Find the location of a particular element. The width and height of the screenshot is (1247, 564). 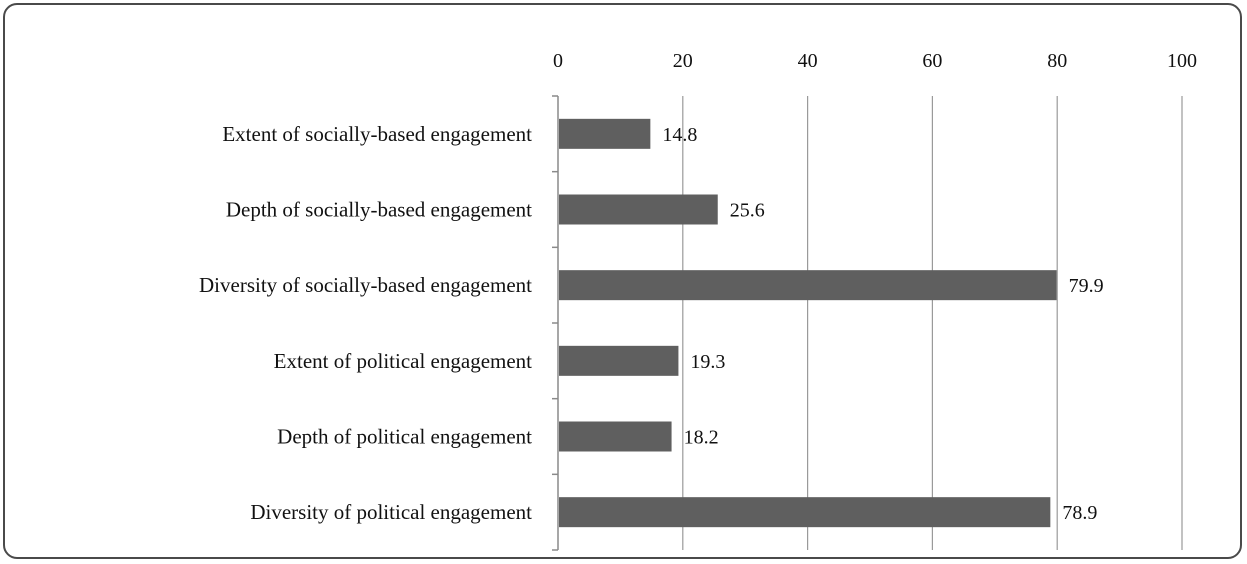

data-label: 19.3 is located at coordinates (707, 362).